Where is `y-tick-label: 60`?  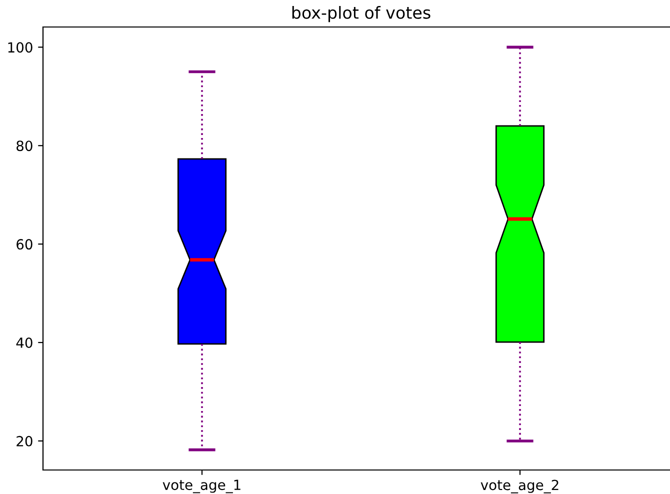
y-tick-label: 60 is located at coordinates (24, 244).